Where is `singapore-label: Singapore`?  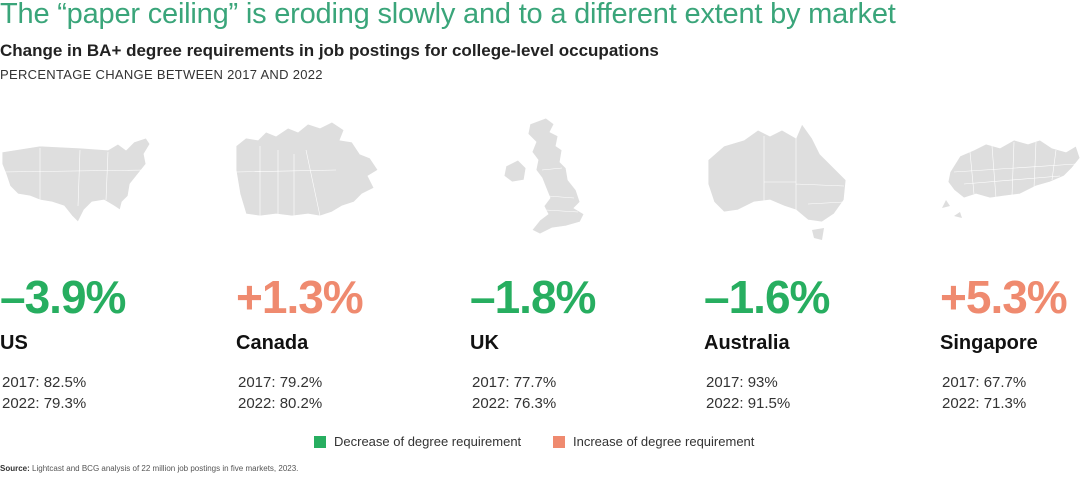
singapore-label: Singapore is located at coordinates (989, 343).